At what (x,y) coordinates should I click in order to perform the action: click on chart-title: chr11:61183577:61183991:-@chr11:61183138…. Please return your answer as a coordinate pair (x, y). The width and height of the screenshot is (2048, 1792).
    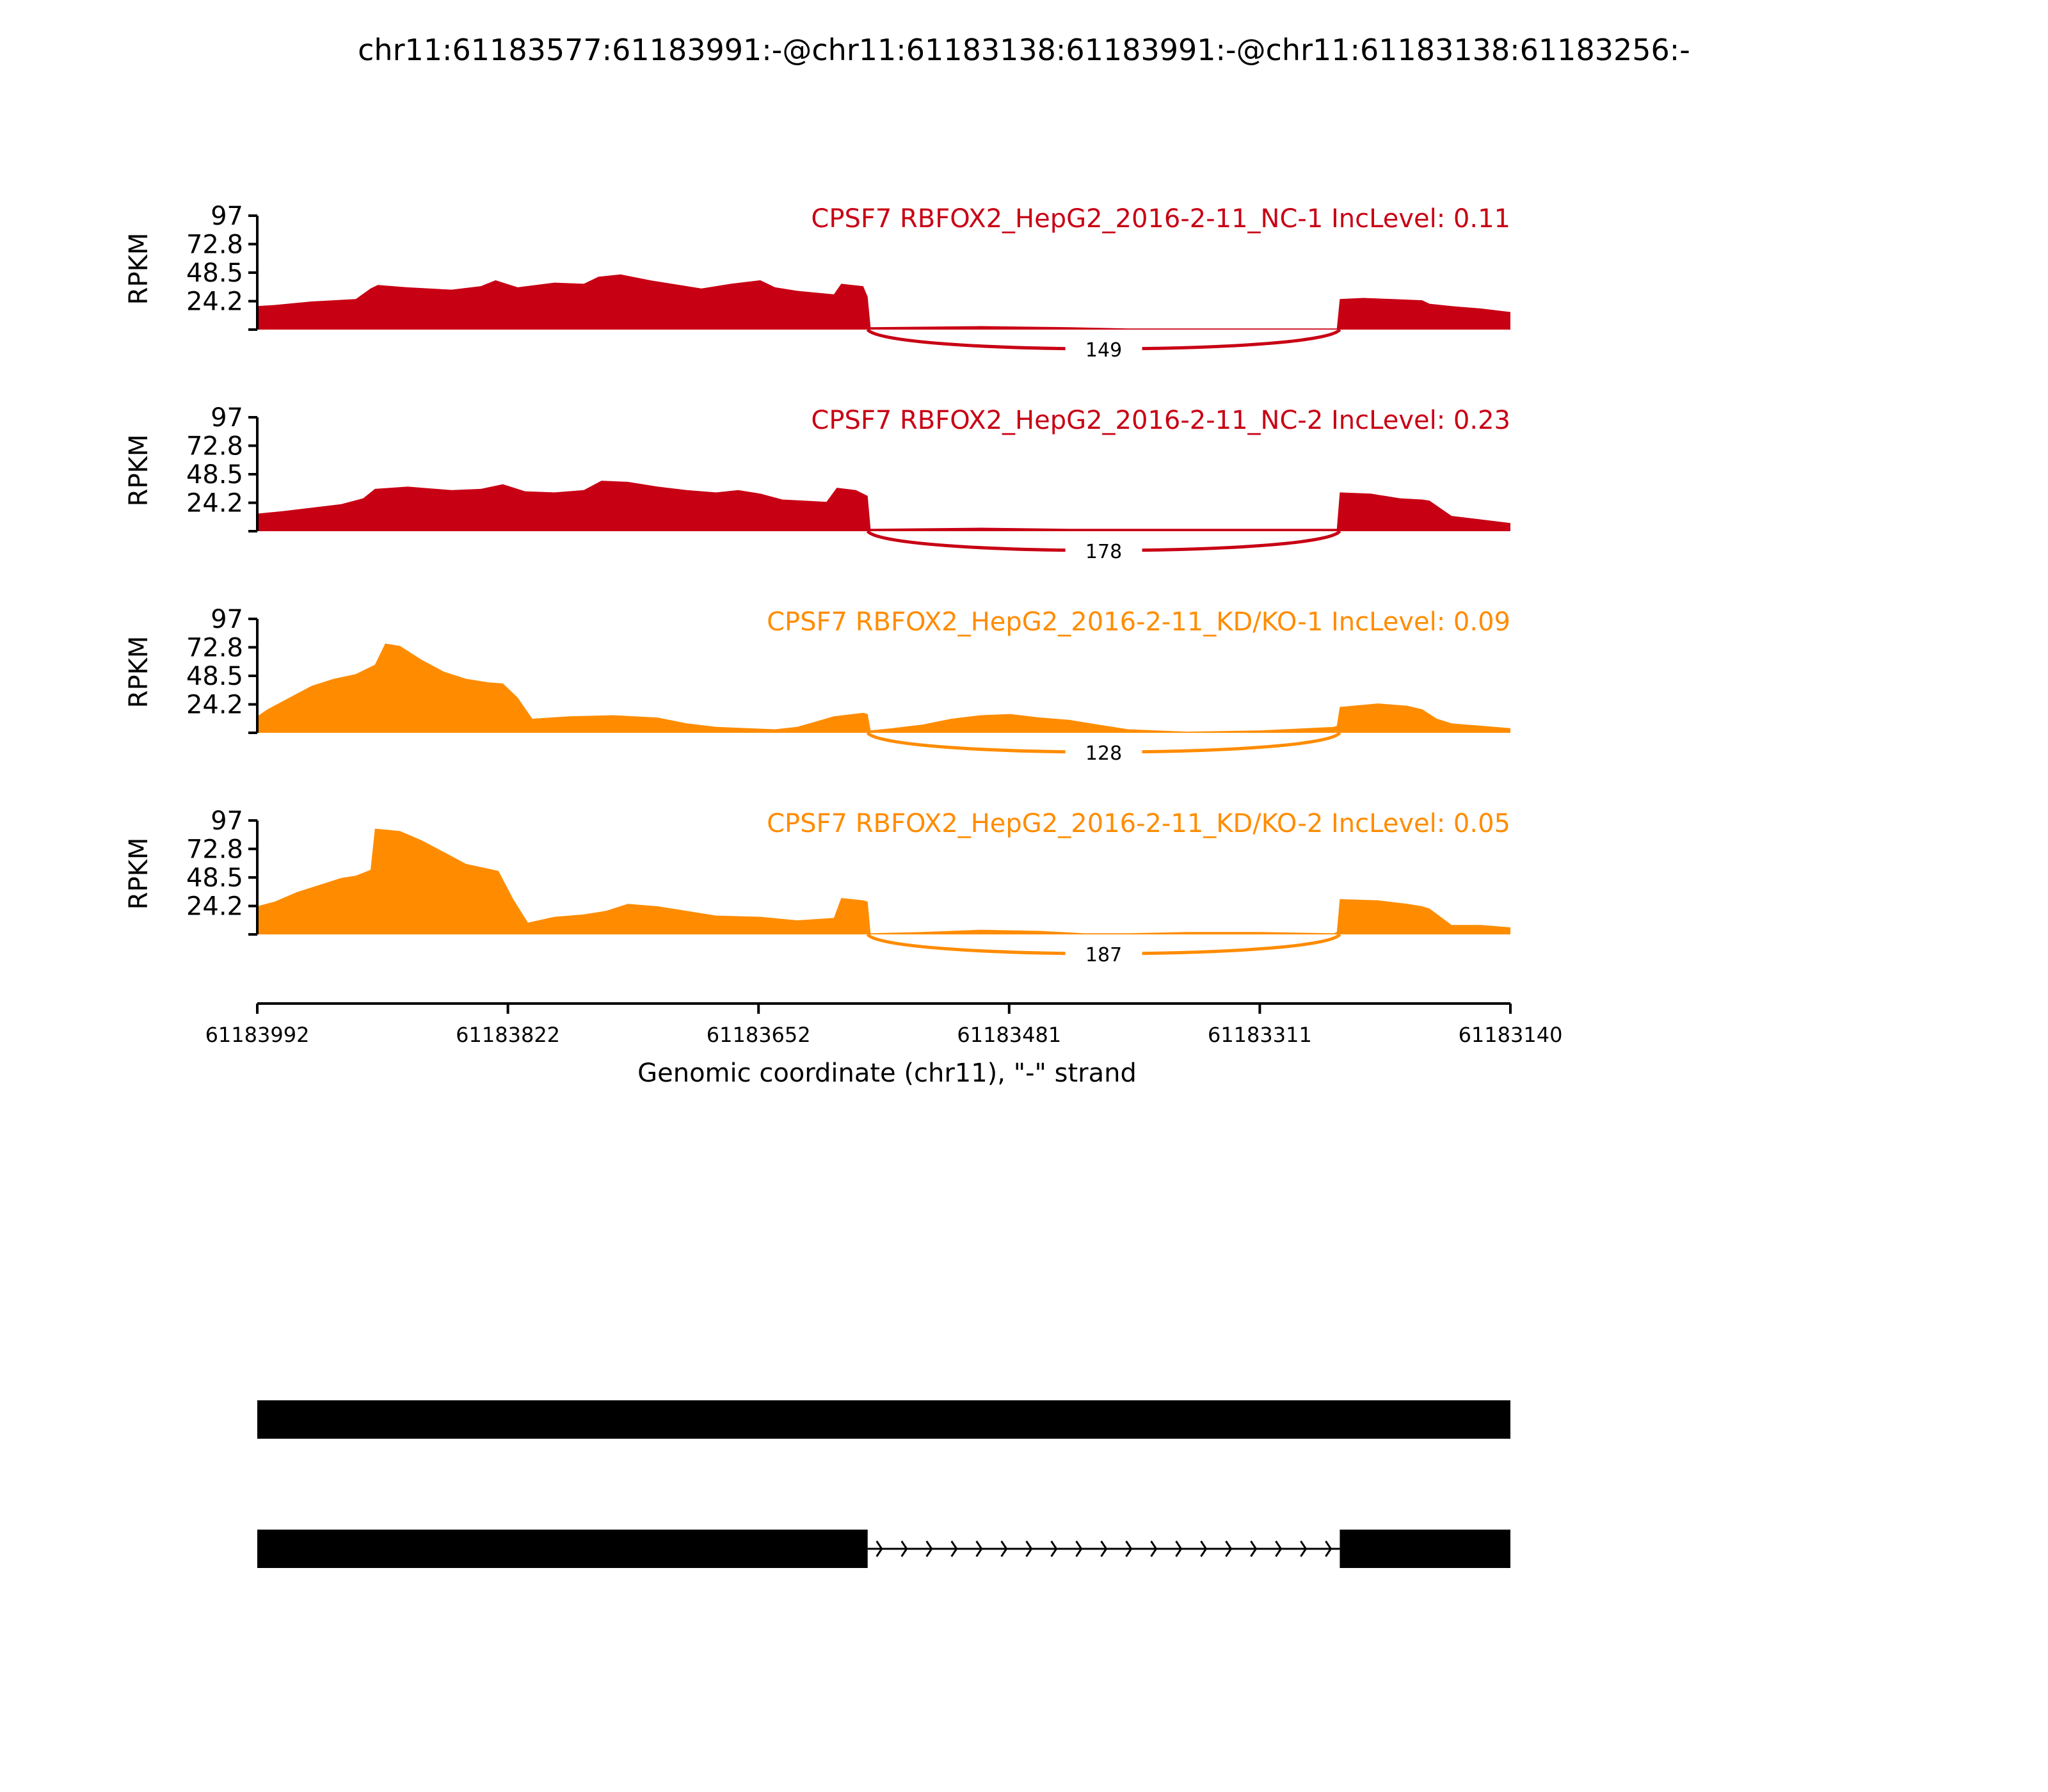
    Looking at the image, I should click on (1024, 50).